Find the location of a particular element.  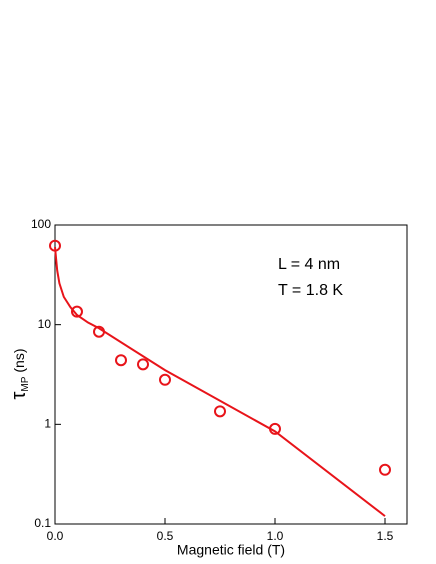

x-tick-label: 0.0 is located at coordinates (55, 536).